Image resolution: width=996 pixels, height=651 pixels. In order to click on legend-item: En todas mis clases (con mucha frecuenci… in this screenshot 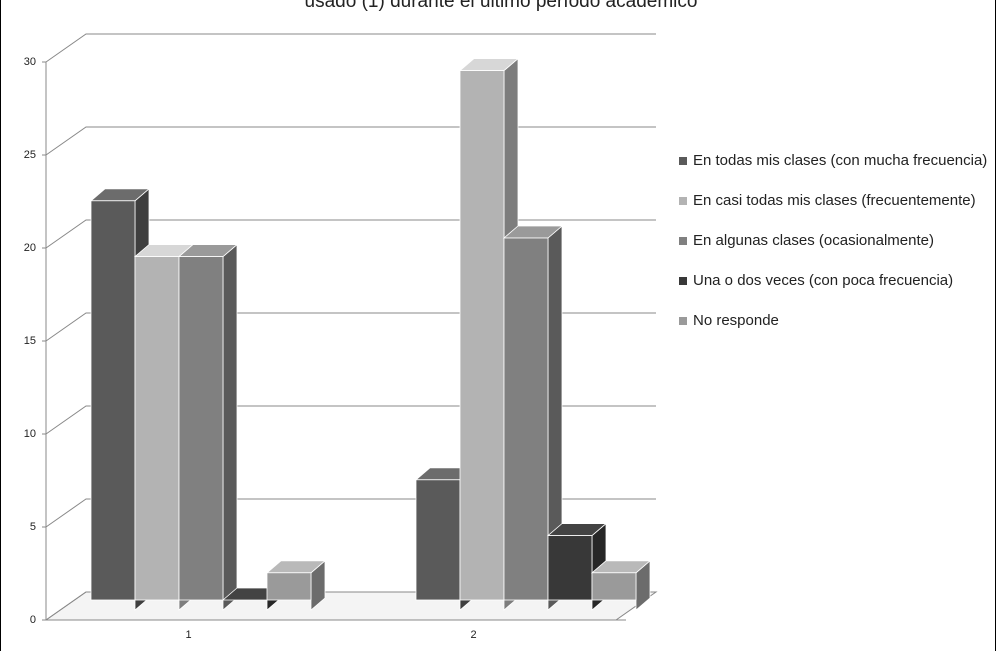, I will do `click(837, 161)`.